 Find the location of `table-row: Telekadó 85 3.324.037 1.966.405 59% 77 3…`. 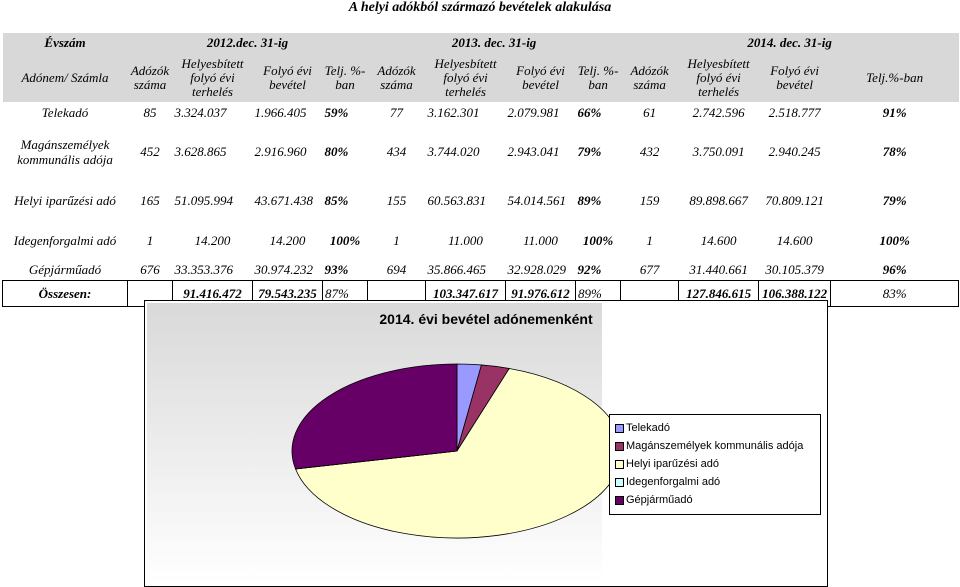

table-row: Telekadó 85 3.324.037 1.966.405 59% 77 3… is located at coordinates (481, 112).